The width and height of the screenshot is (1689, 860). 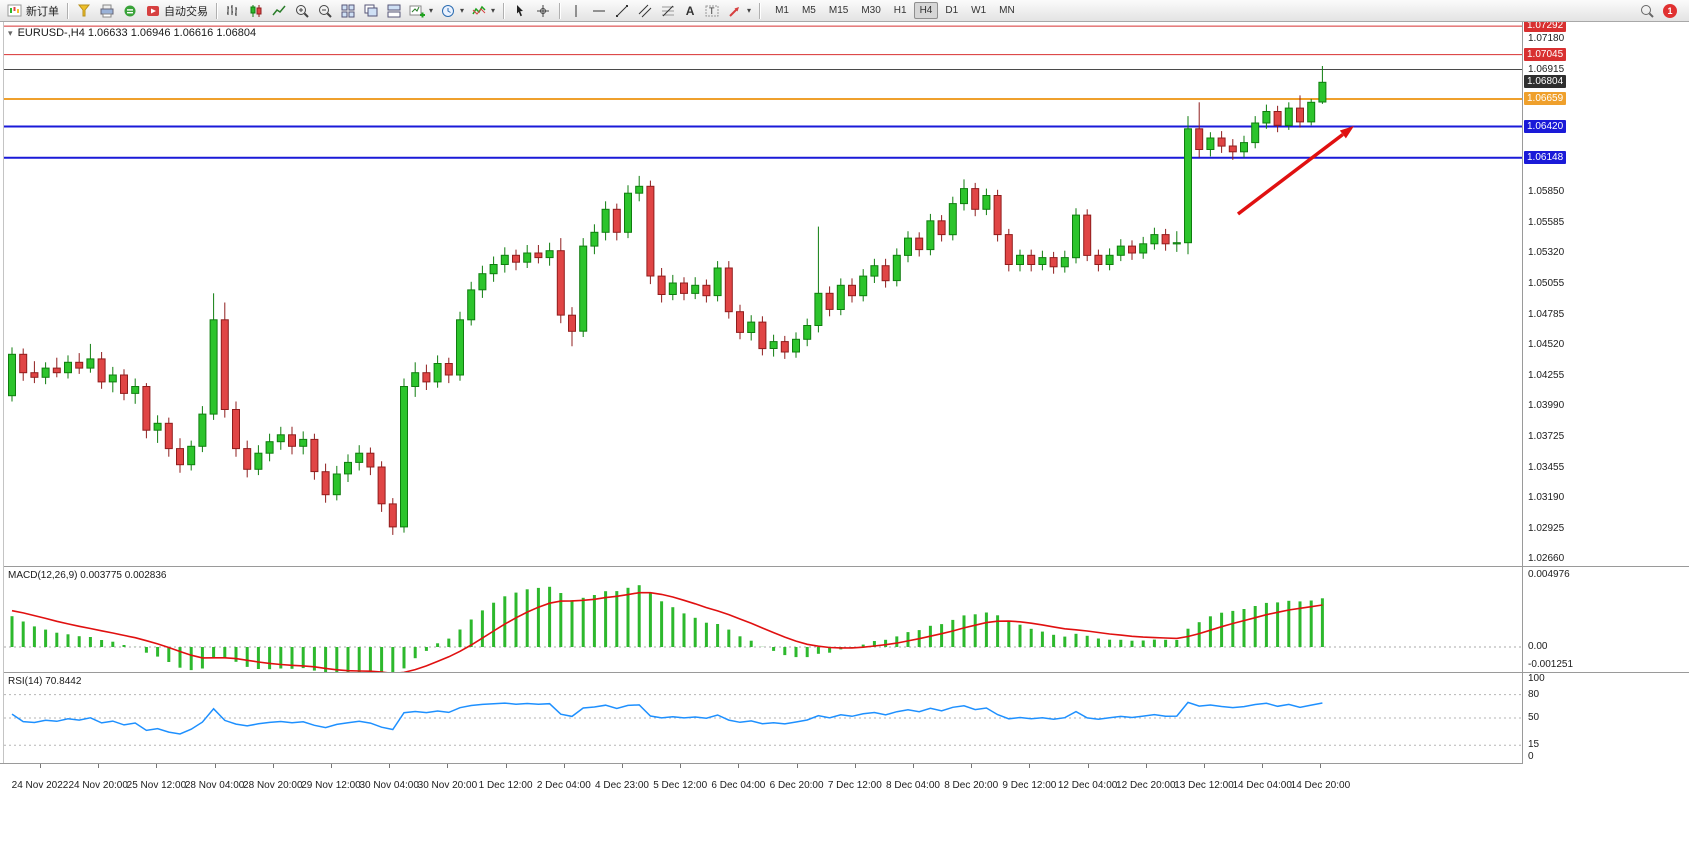 What do you see at coordinates (371, 11) in the screenshot?
I see `cascade-windows-button` at bounding box center [371, 11].